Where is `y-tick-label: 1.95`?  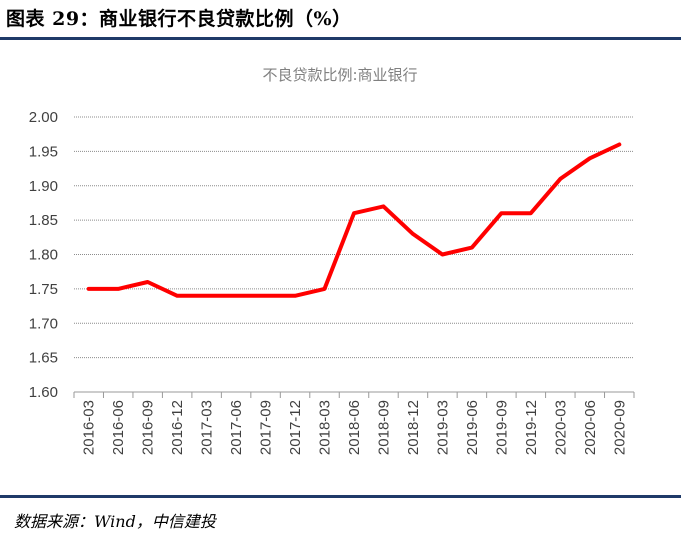
y-tick-label: 1.95 is located at coordinates (43, 151).